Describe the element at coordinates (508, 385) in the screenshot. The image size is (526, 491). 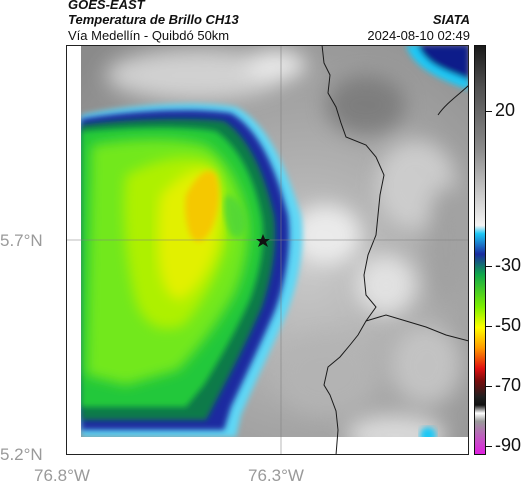
I see `colorbar-label: -70` at that location.